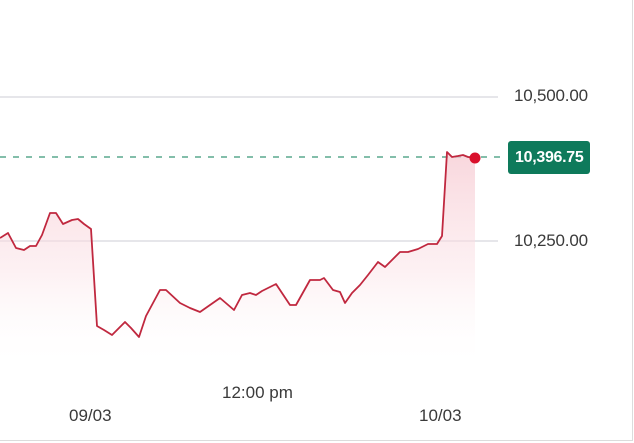 This screenshot has width=634, height=443. Describe the element at coordinates (257, 392) in the screenshot. I see `x-tick-noon: 12:00 pm` at that location.